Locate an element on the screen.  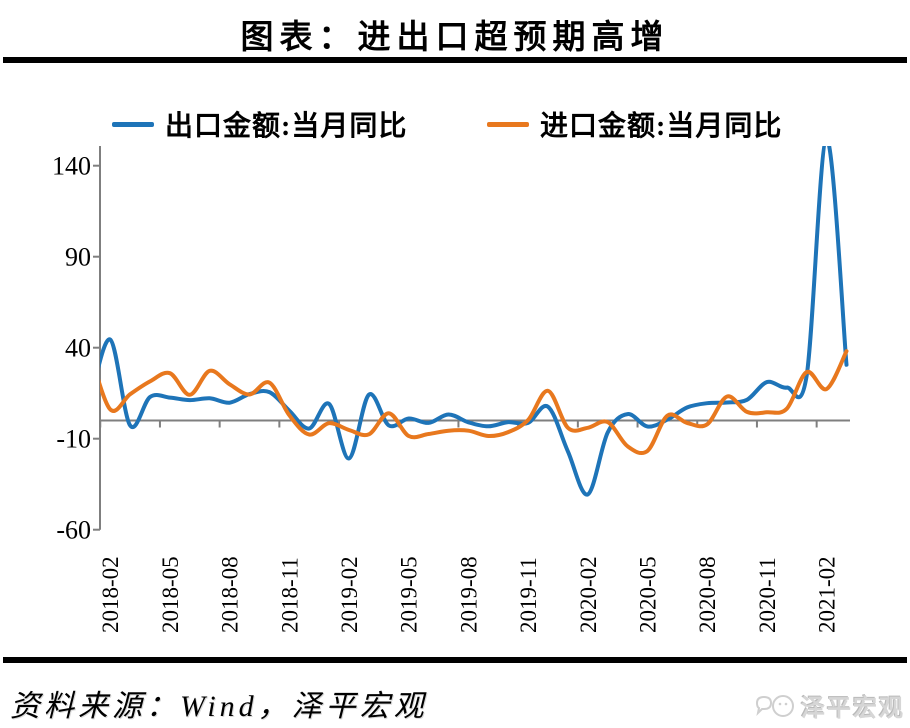
data-source-note: 资料来源：Wind，泽平宏观 is located at coordinates (219, 706).